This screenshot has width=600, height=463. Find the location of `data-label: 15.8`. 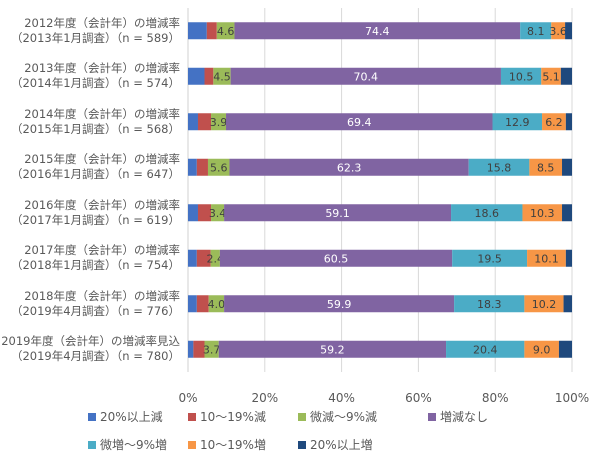

data-label: 15.8 is located at coordinates (499, 167).